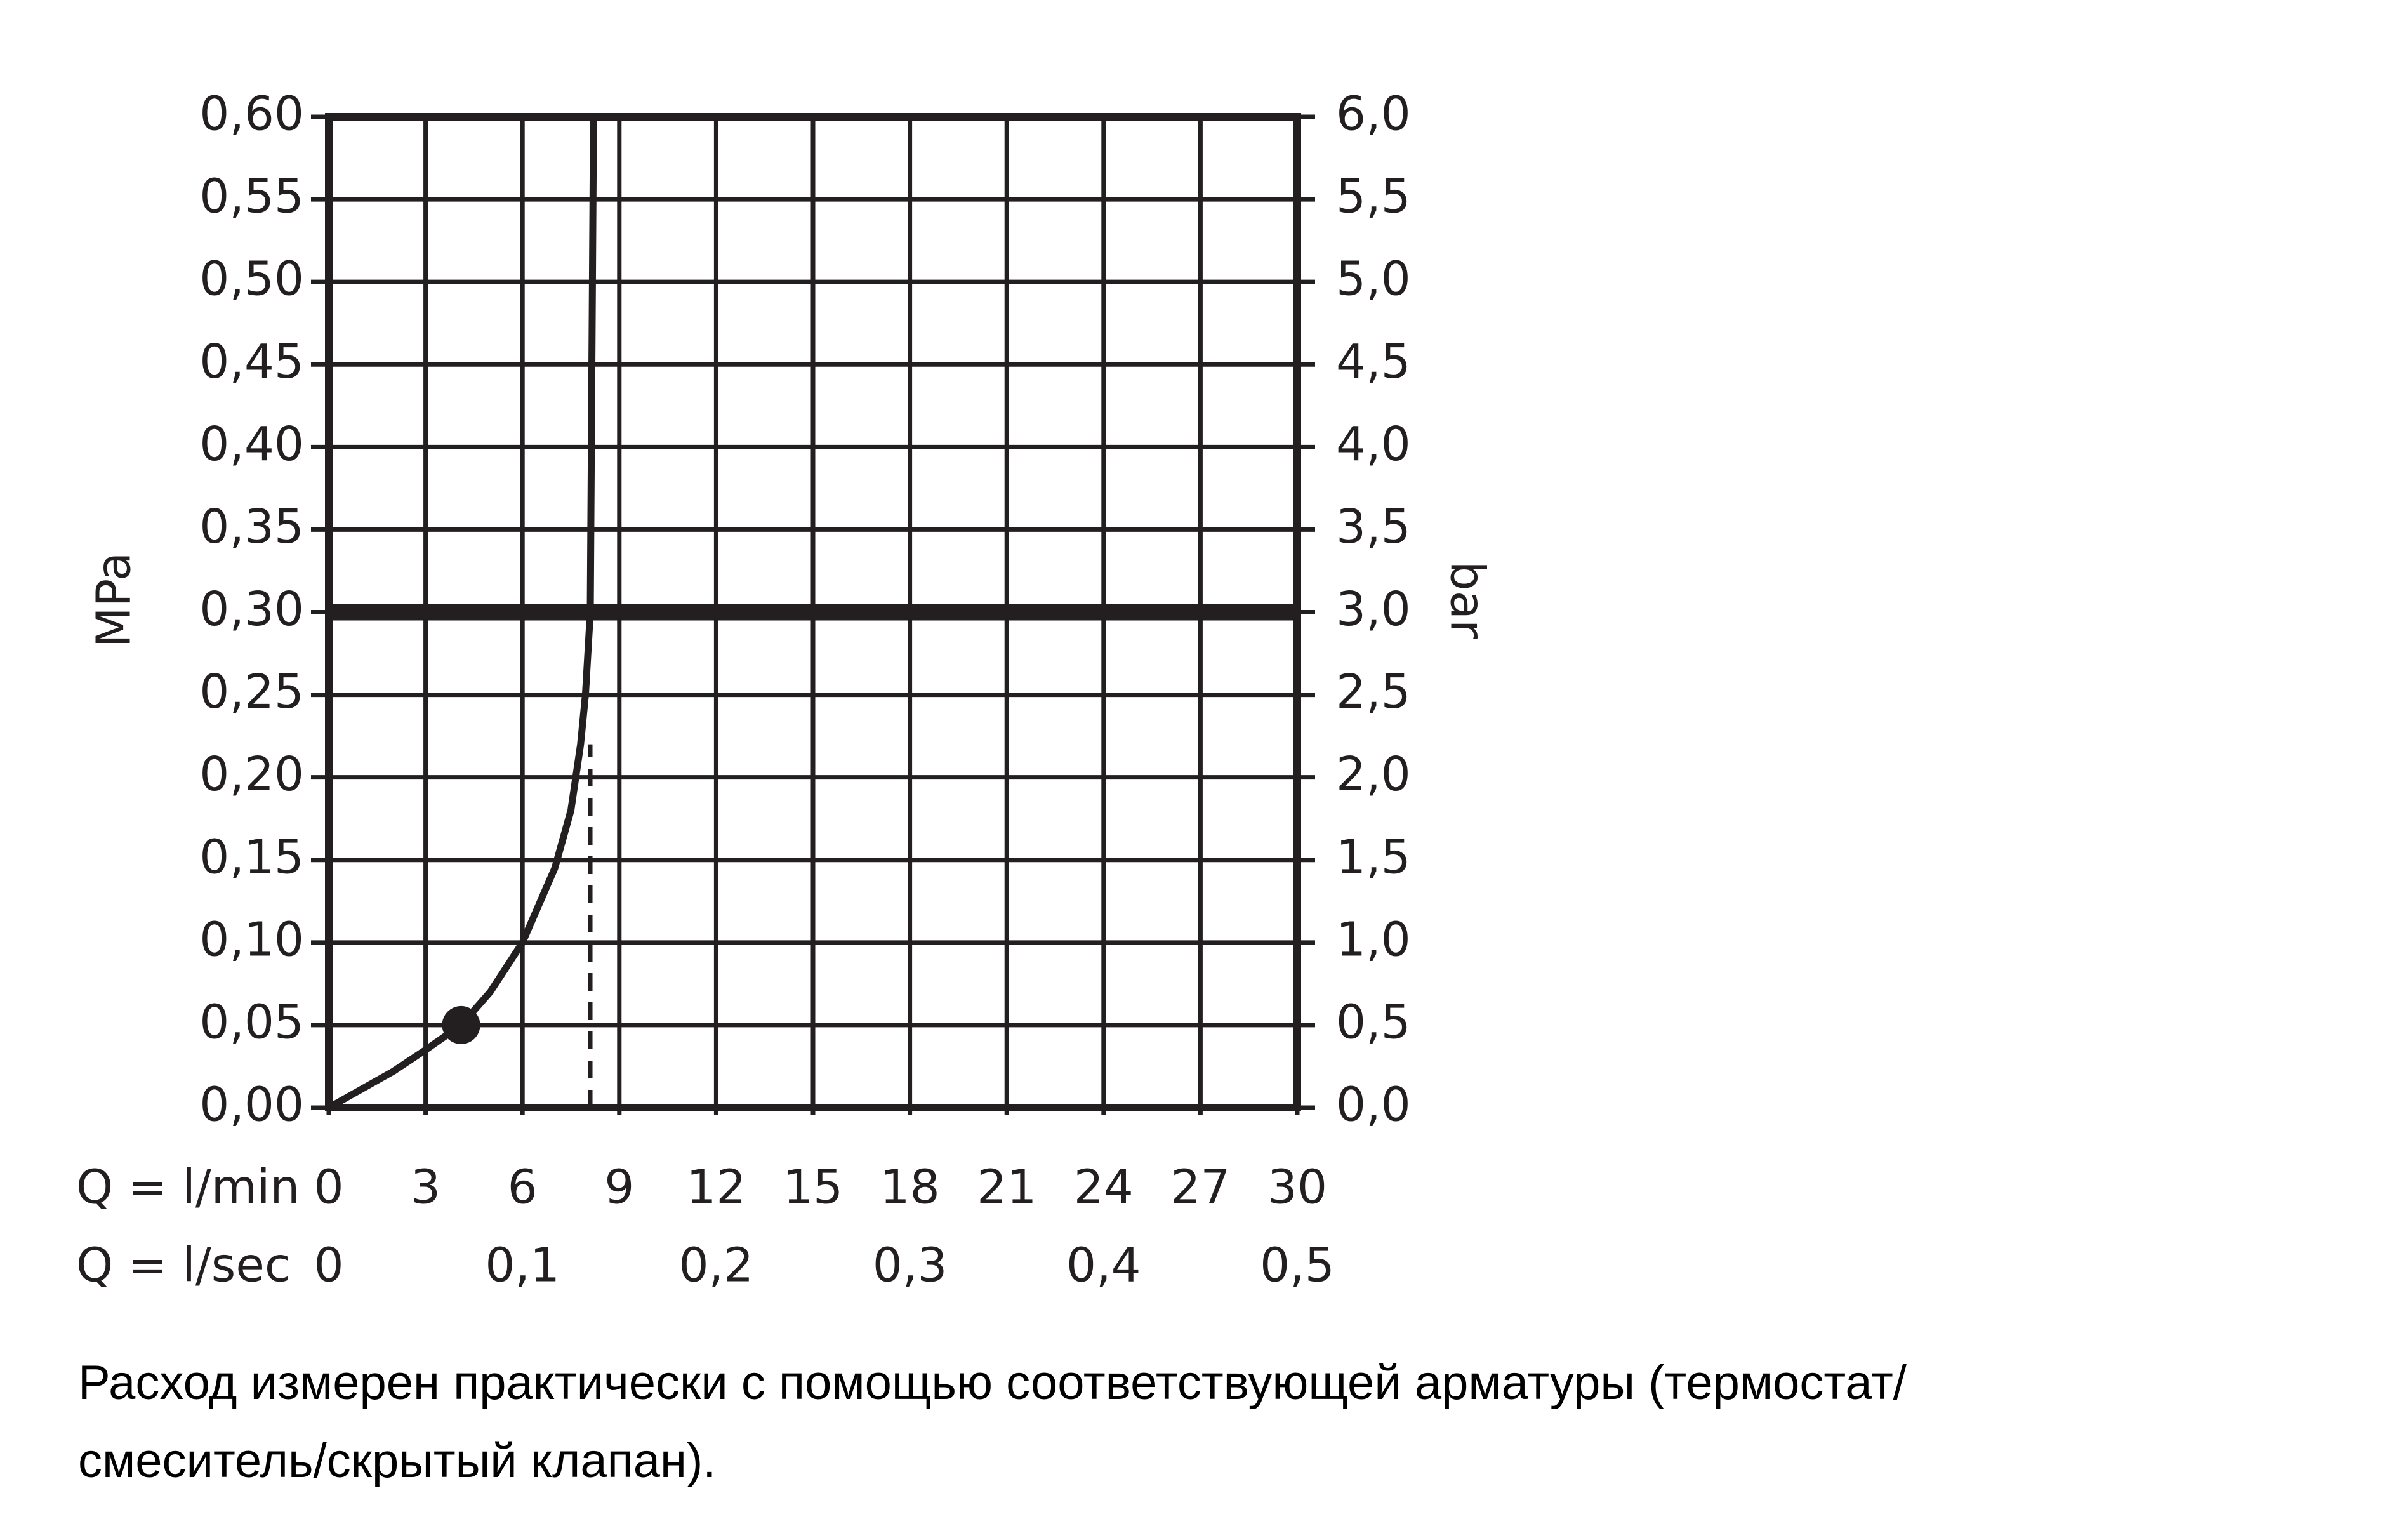 The width and height of the screenshot is (2408, 1538). Describe the element at coordinates (251, 527) in the screenshot. I see `y-tick-label: 0,35` at that location.